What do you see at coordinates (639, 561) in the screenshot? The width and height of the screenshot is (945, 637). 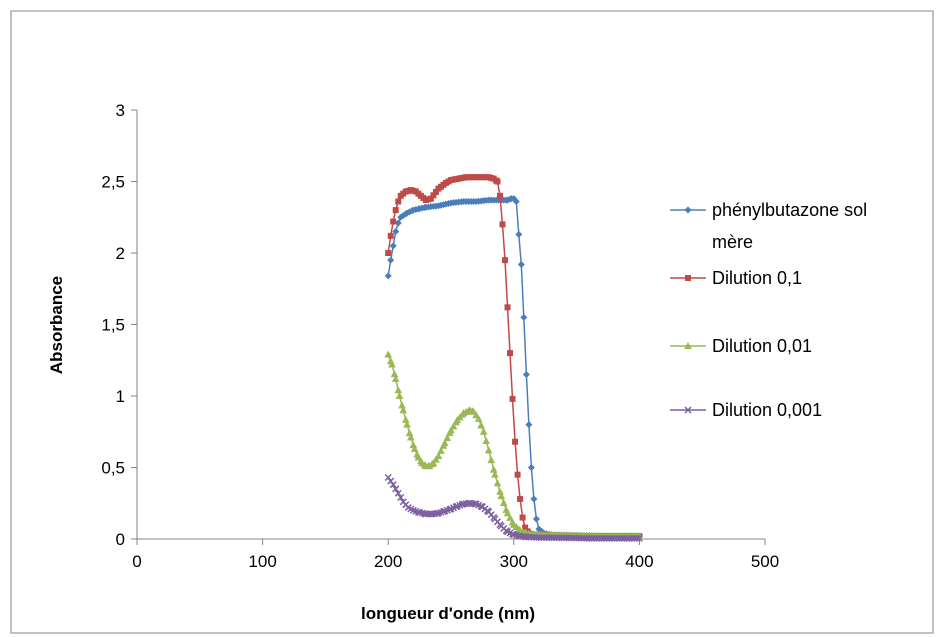 I see `x-tick-label: 400` at bounding box center [639, 561].